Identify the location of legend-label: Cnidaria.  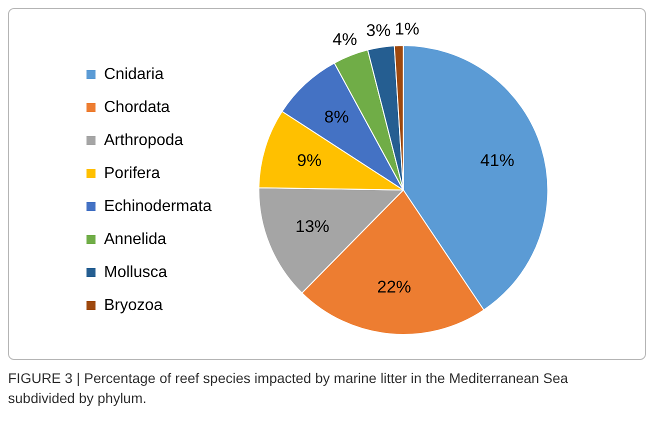
(134, 74).